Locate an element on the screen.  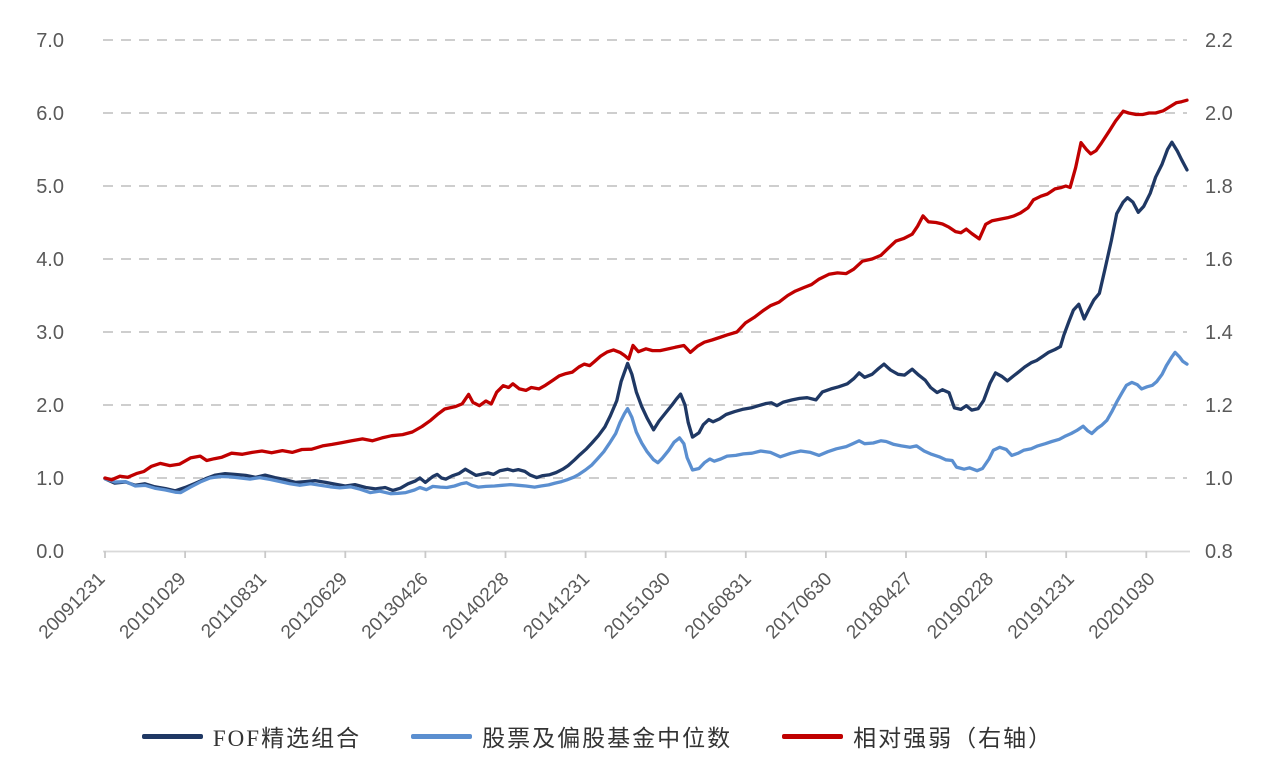
x-axis-label: 20130426 is located at coordinates (395, 606).